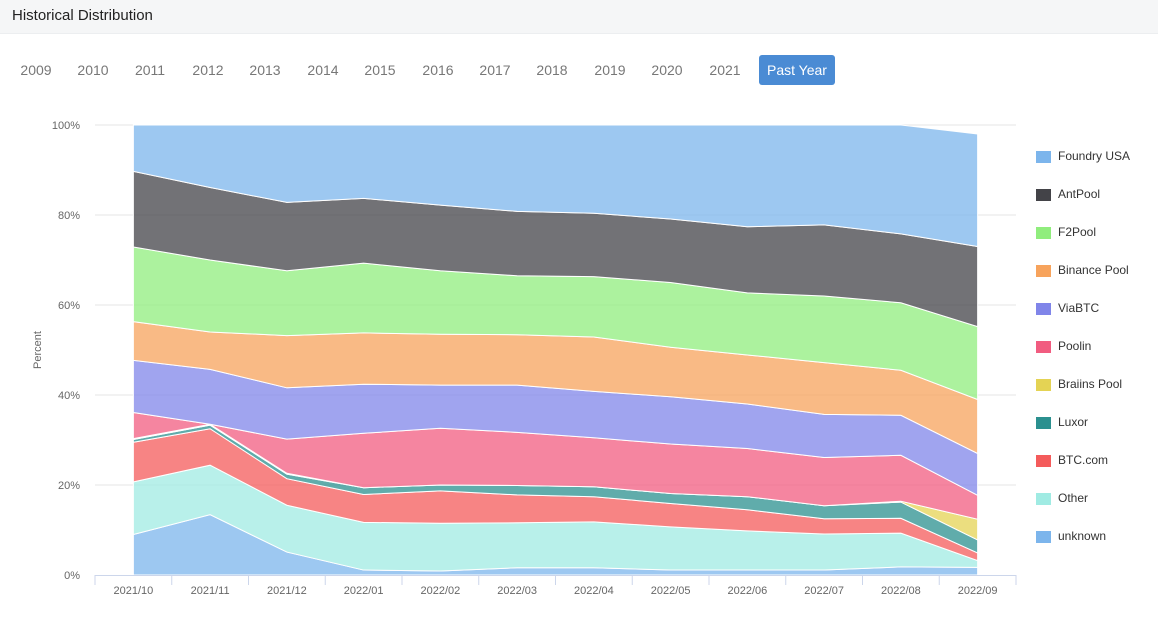  Describe the element at coordinates (667, 70) in the screenshot. I see `tab-2020: 2020` at that location.